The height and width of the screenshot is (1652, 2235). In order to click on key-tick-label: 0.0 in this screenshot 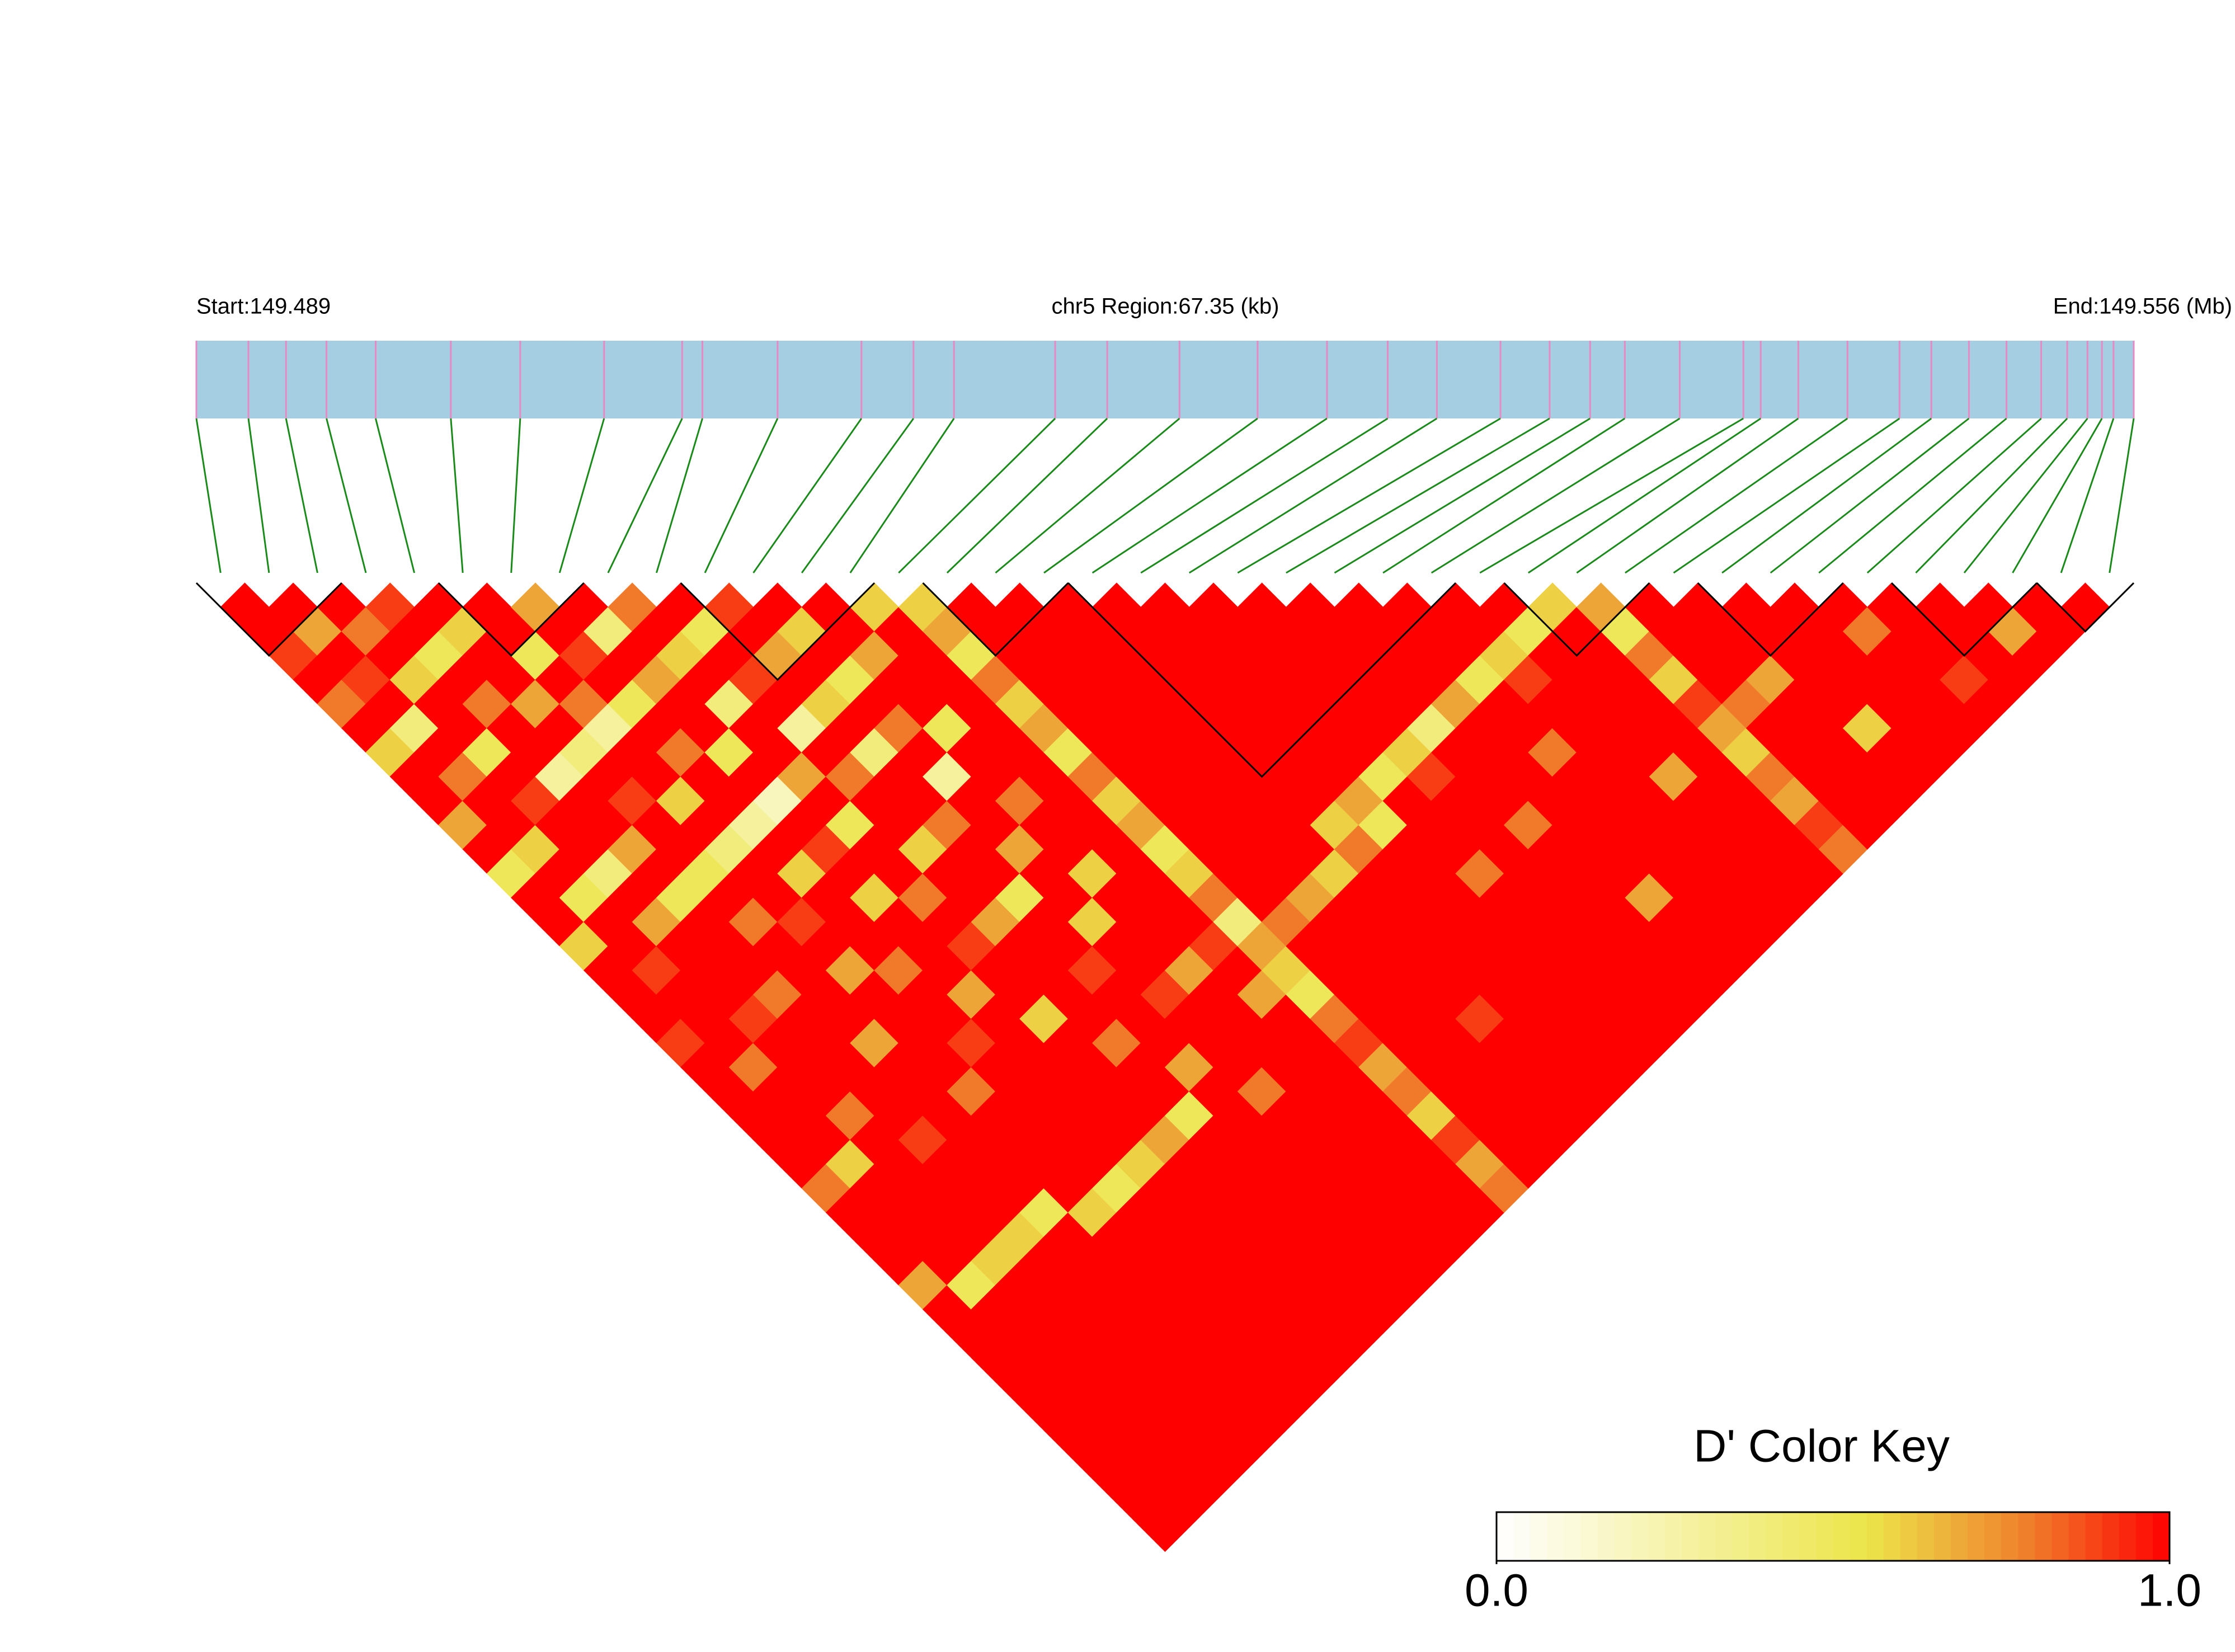, I will do `click(1496, 1591)`.